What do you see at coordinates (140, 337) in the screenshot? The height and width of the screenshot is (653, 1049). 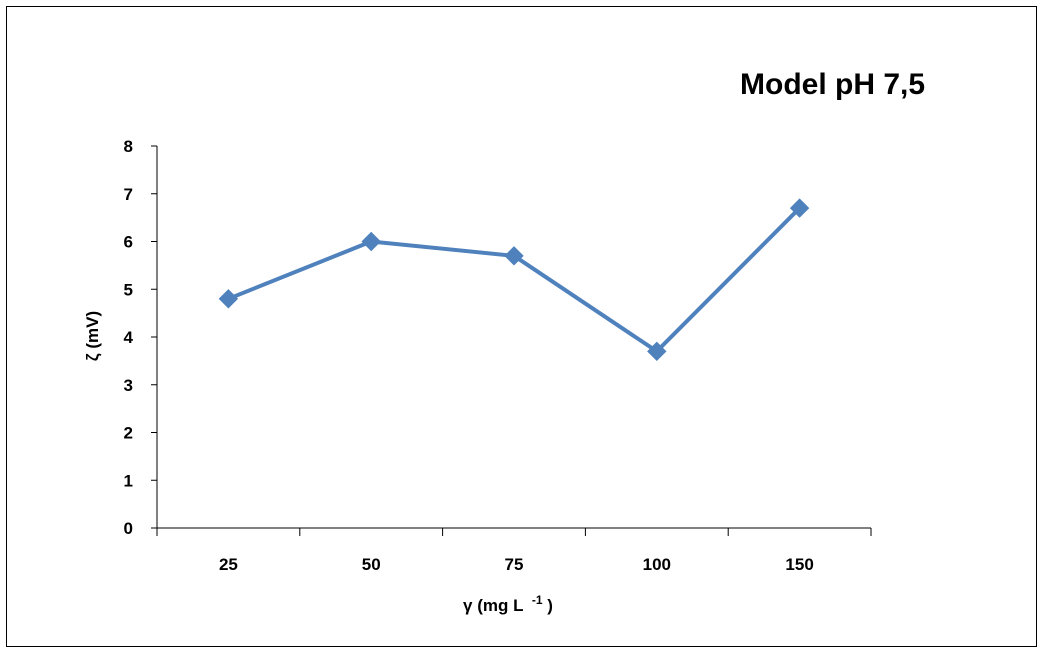 I see `y-ticks: 0 1 2 3 4 5 6 7 8` at bounding box center [140, 337].